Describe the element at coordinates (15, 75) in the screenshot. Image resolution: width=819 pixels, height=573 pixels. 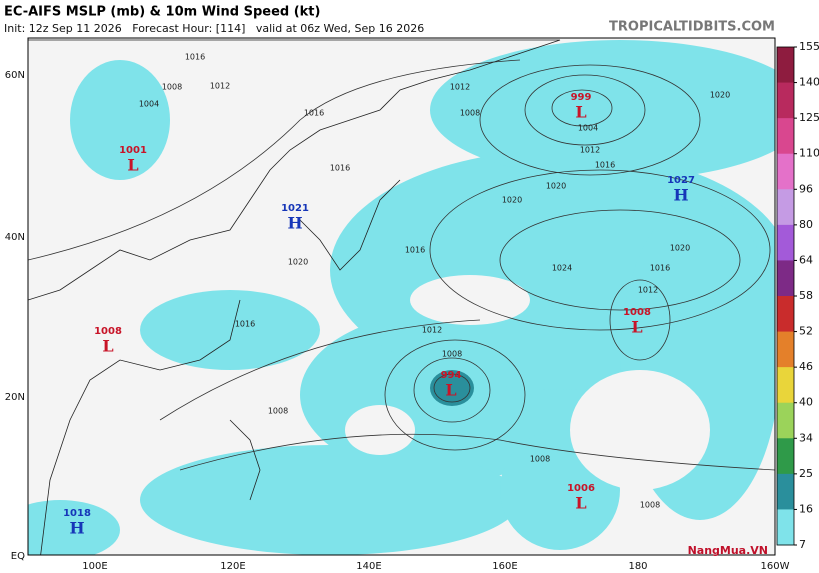
I see `lat-label: 60N` at that location.